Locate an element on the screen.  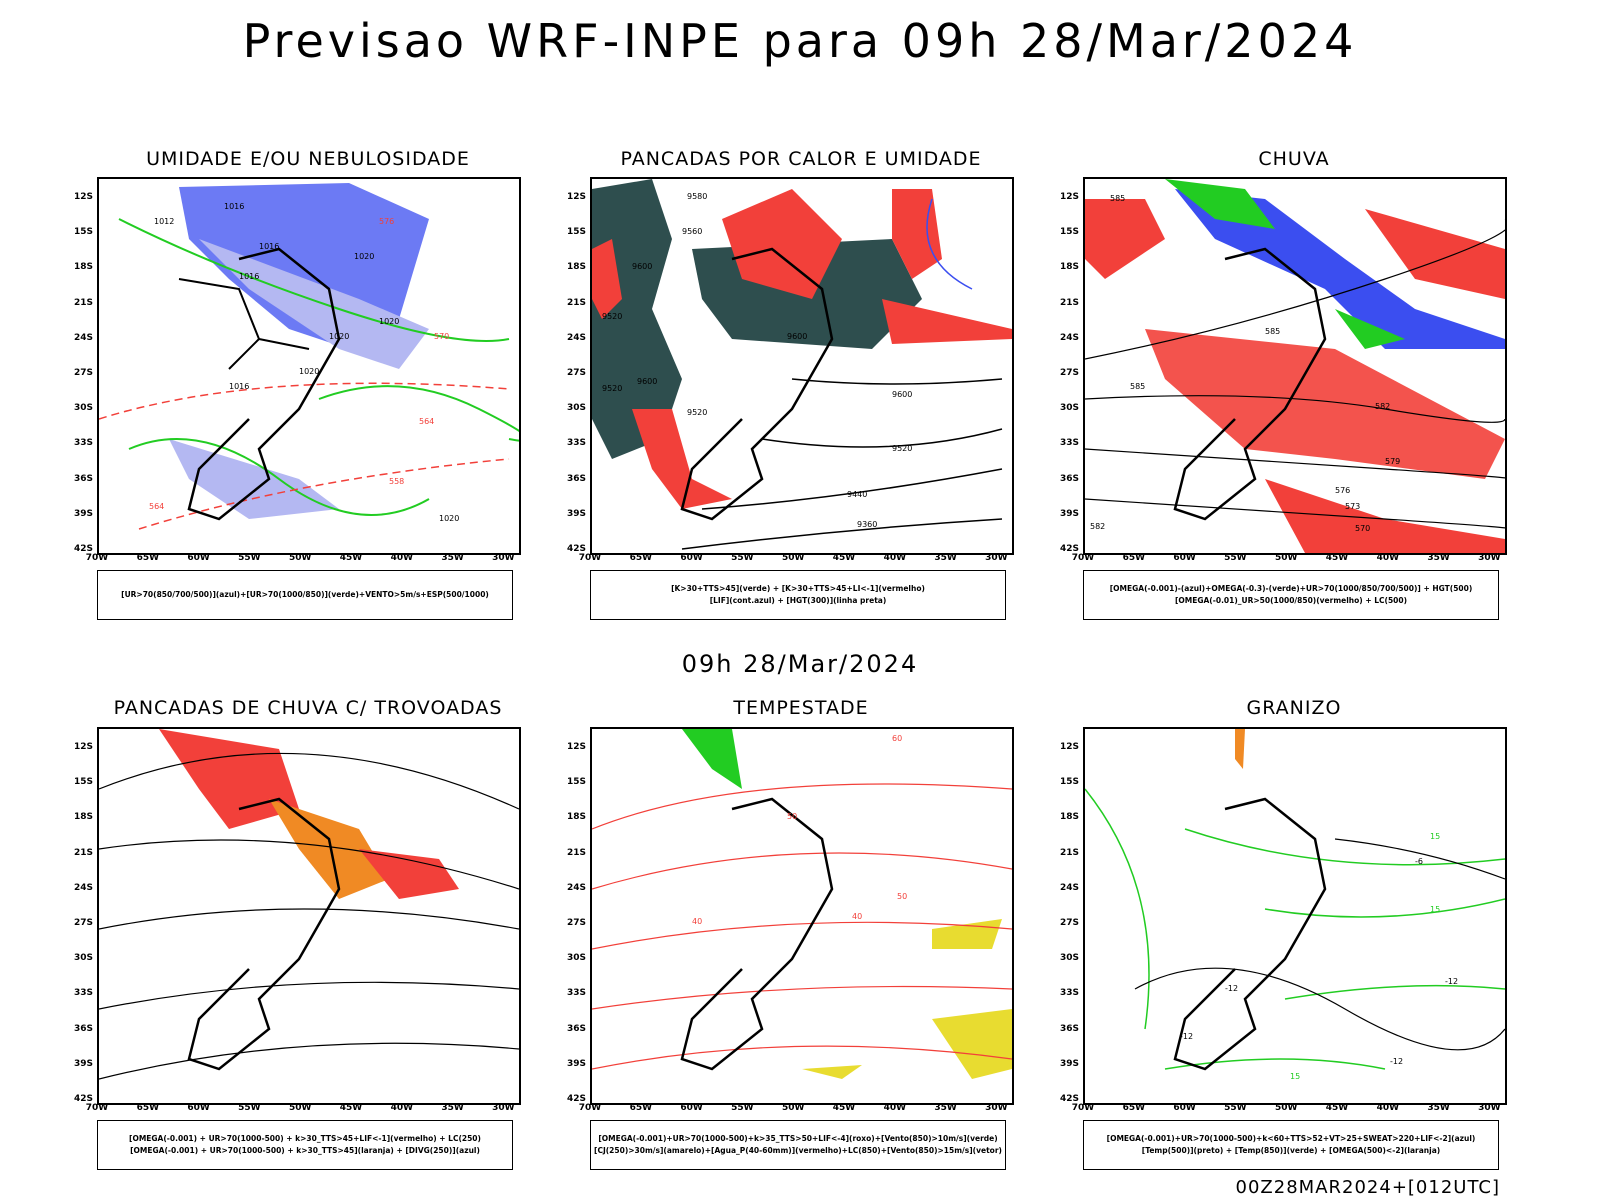
lon-tick-label: 65W is located at coordinates (148, 1108).